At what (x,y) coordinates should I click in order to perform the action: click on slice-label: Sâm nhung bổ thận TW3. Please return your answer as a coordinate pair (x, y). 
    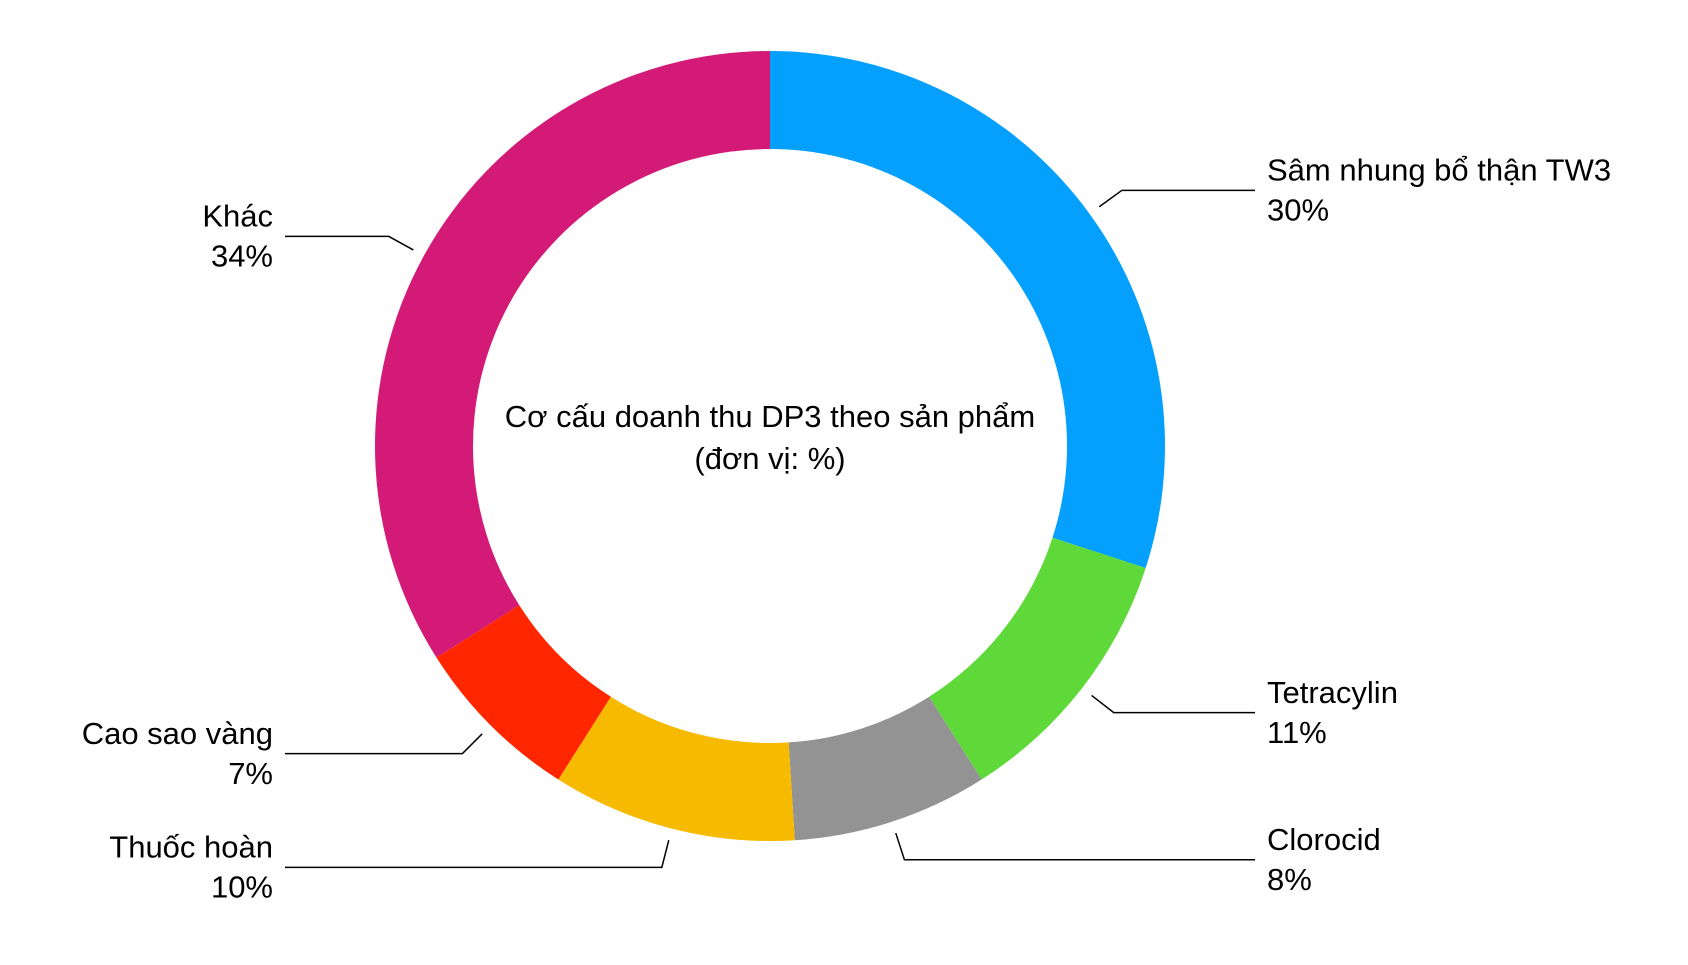
    Looking at the image, I should click on (1439, 170).